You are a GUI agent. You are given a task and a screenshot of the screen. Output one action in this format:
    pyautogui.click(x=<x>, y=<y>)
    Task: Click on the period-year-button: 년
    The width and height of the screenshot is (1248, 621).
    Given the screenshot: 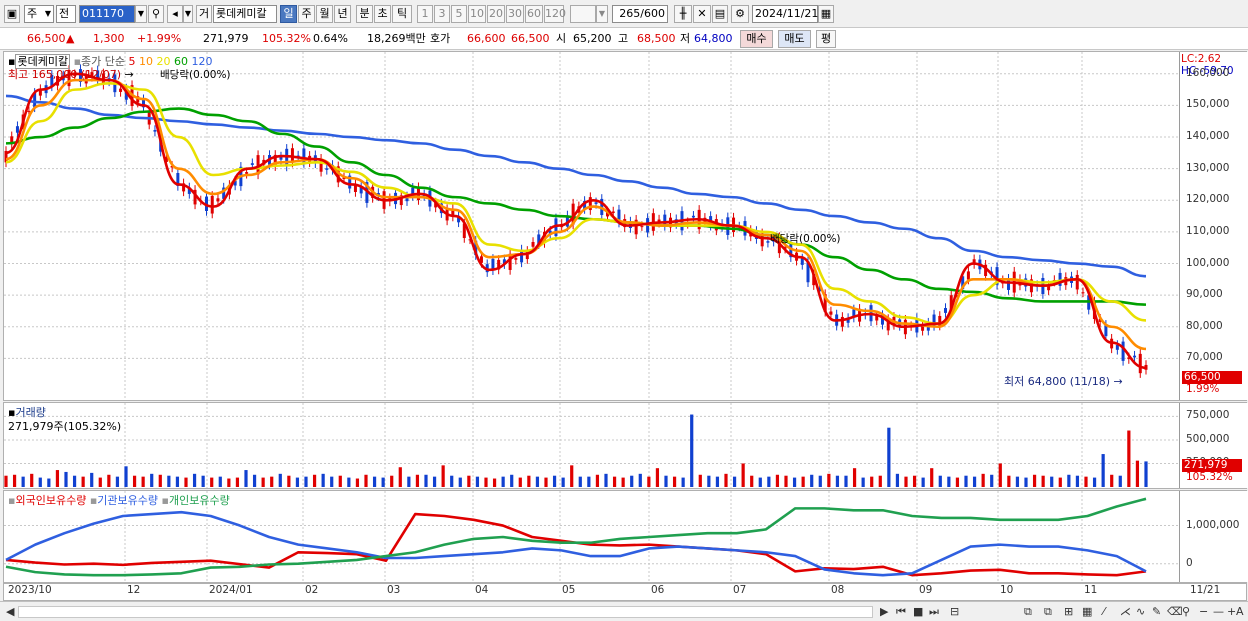 What is the action you would take?
    pyautogui.click(x=342, y=14)
    